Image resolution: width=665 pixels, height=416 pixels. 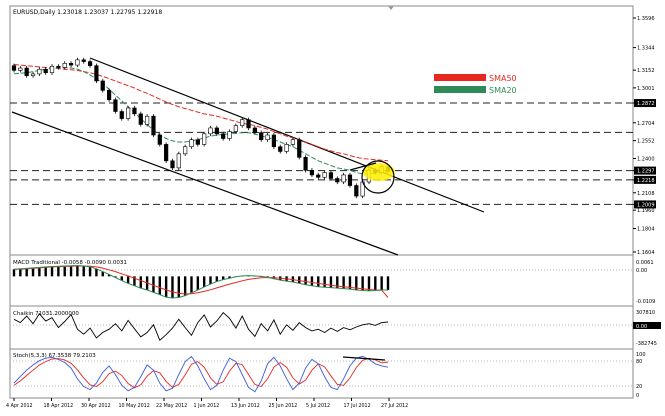 What do you see at coordinates (171, 406) in the screenshot?
I see `time-label: 22 May 2012` at bounding box center [171, 406].